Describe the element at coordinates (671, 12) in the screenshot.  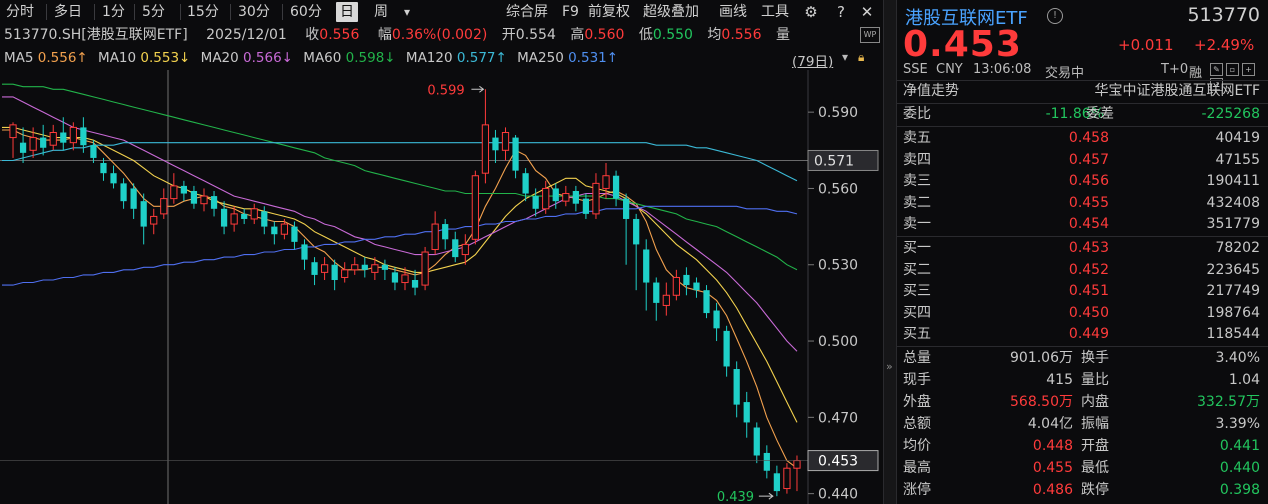
I see `super-overlay-button: 超级叠加` at that location.